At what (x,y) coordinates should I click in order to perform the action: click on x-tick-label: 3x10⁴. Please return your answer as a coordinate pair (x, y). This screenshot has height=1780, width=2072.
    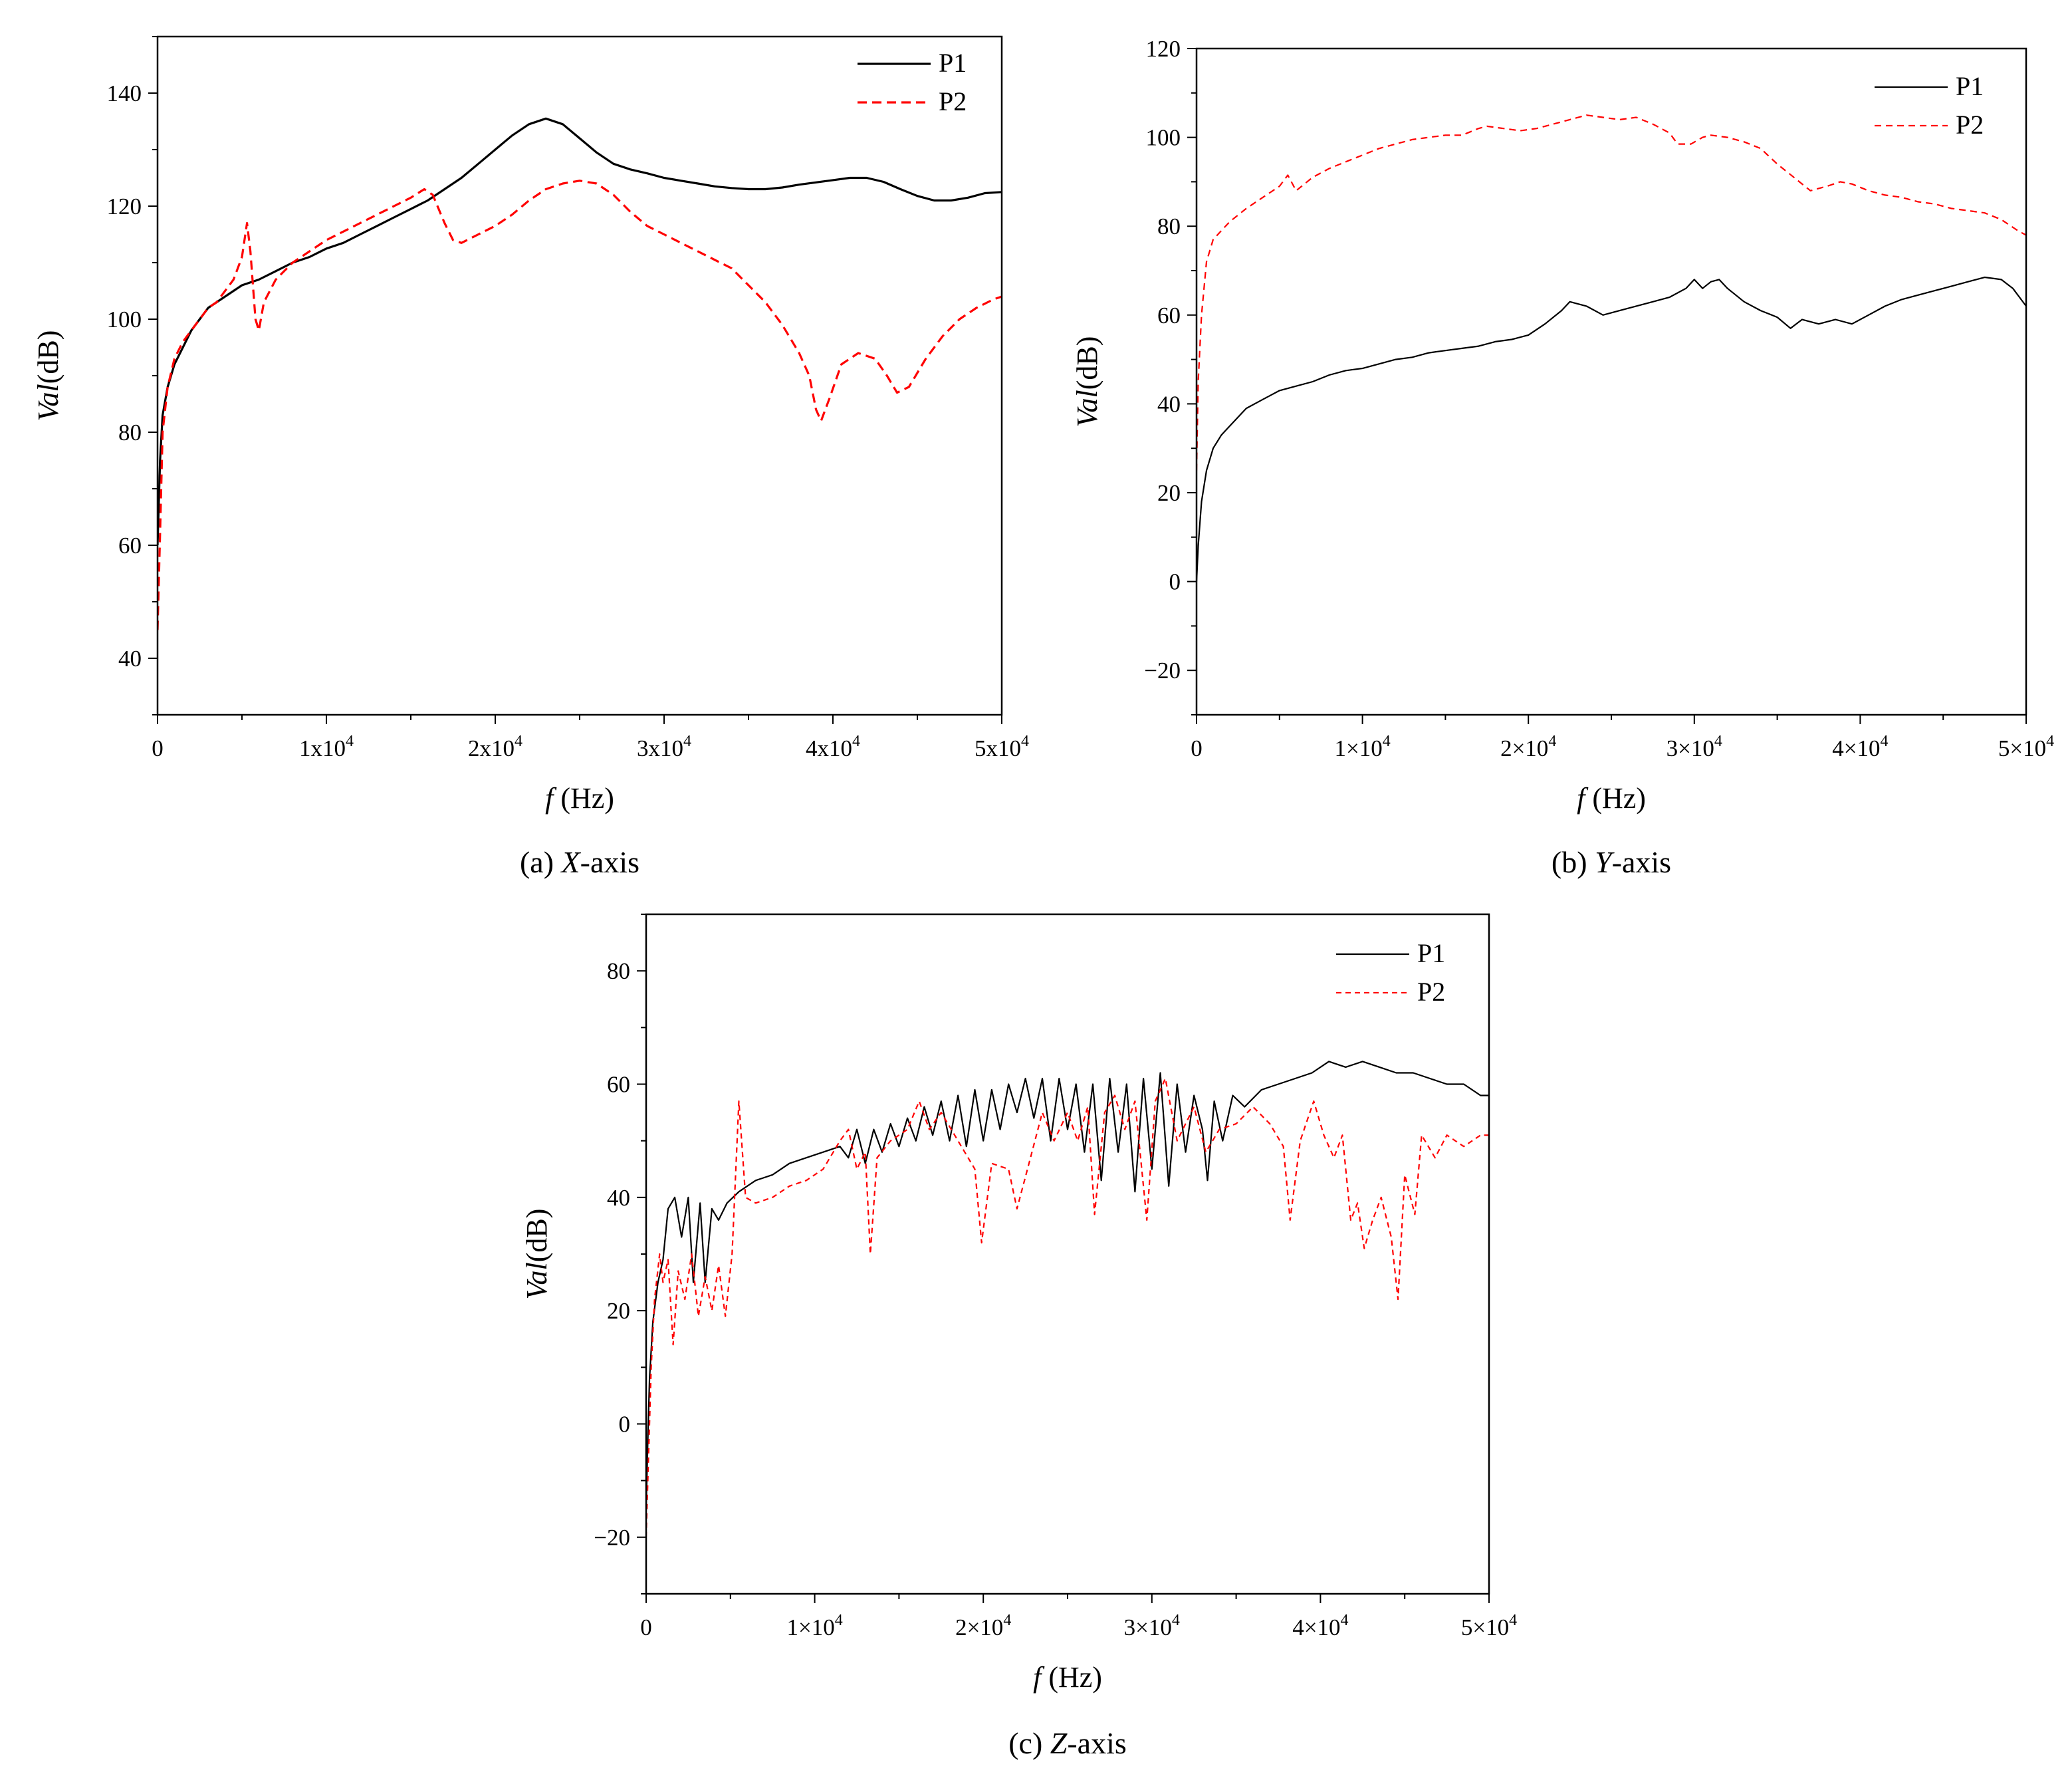
    Looking at the image, I should click on (664, 747).